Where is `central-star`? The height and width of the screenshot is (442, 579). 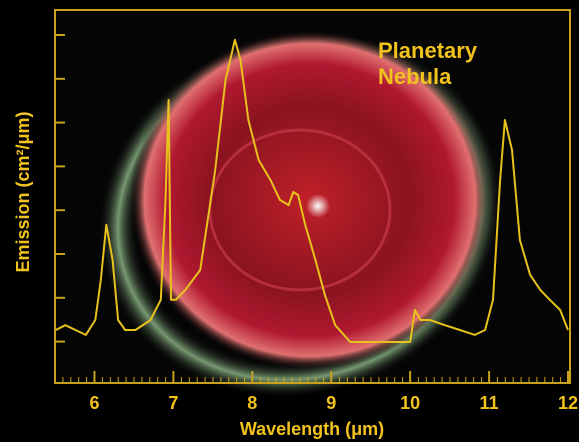
central-star is located at coordinates (318, 206).